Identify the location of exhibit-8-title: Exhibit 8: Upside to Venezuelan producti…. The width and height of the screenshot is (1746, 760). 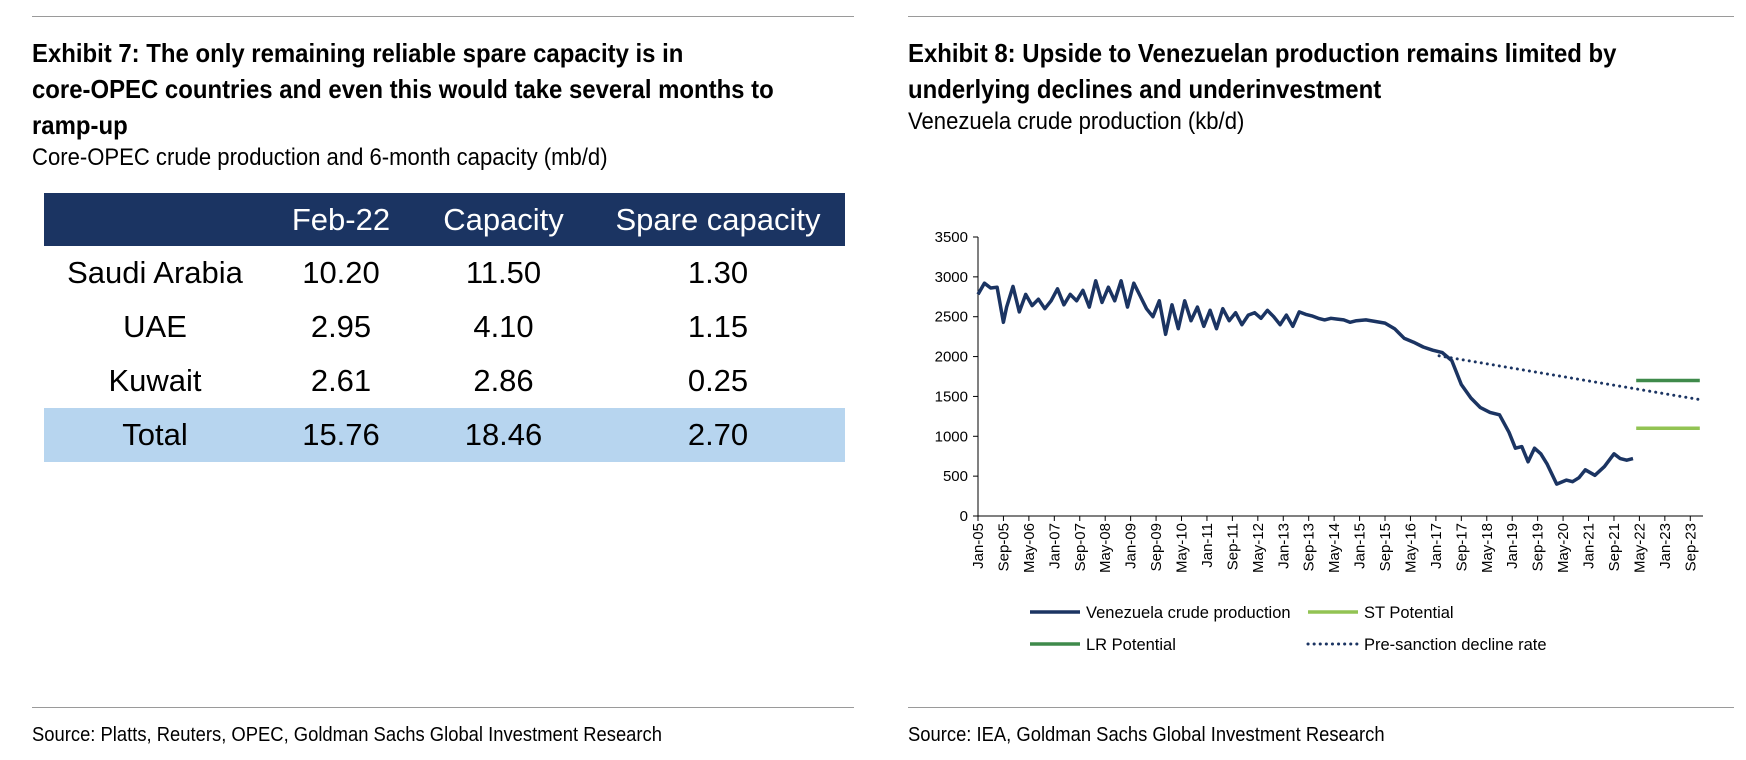
(1276, 71).